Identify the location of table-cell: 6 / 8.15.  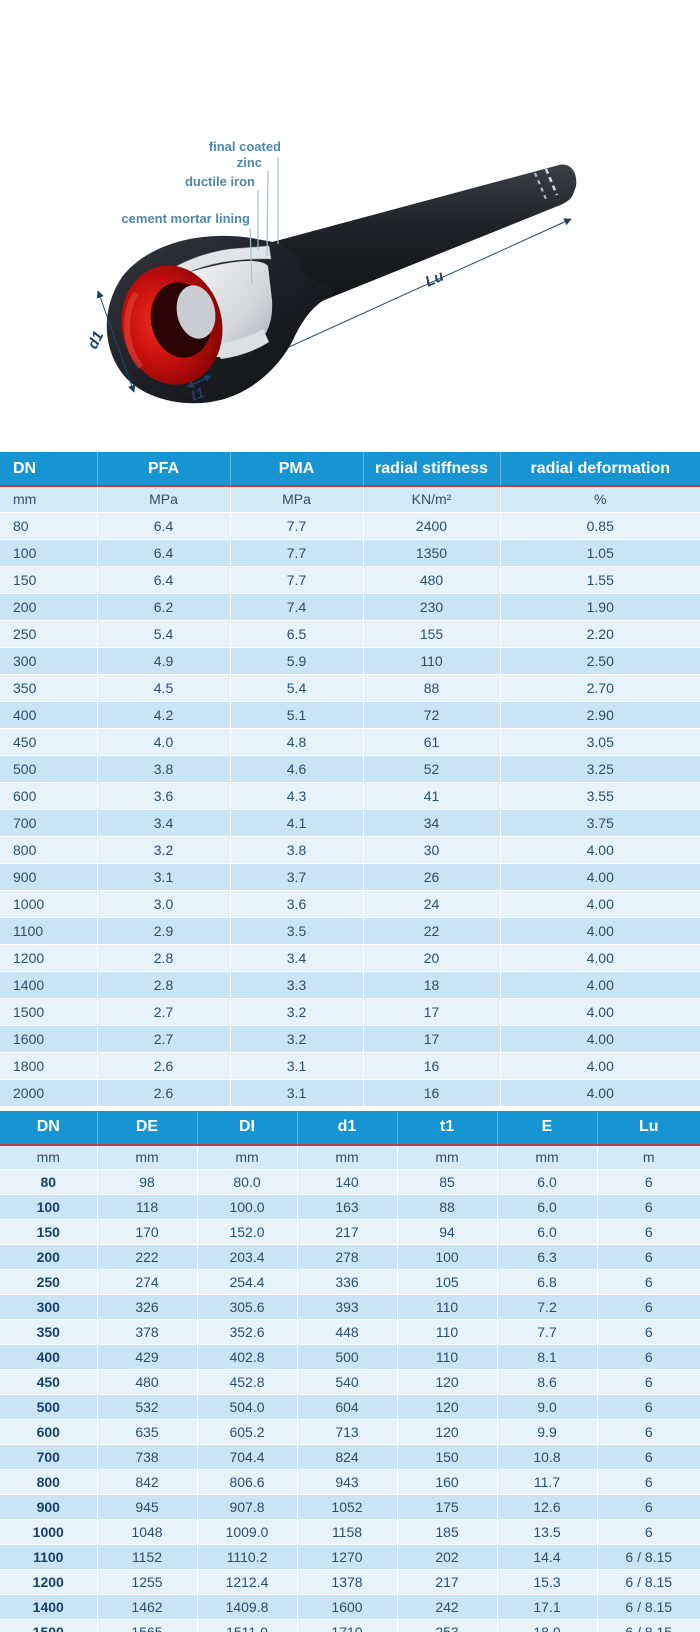
(648, 1557).